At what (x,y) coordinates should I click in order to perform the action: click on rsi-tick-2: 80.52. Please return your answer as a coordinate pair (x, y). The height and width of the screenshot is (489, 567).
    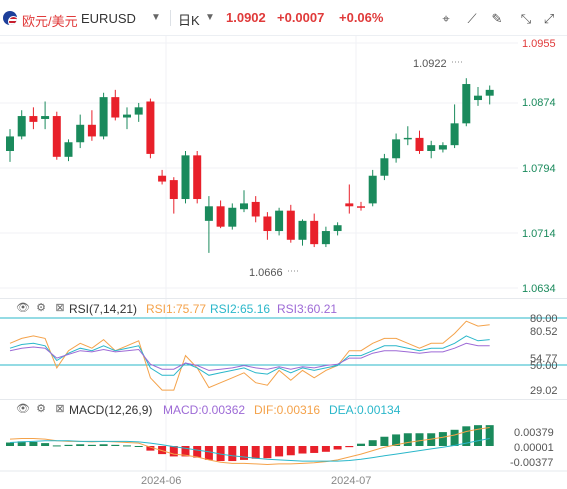
    Looking at the image, I should click on (544, 332).